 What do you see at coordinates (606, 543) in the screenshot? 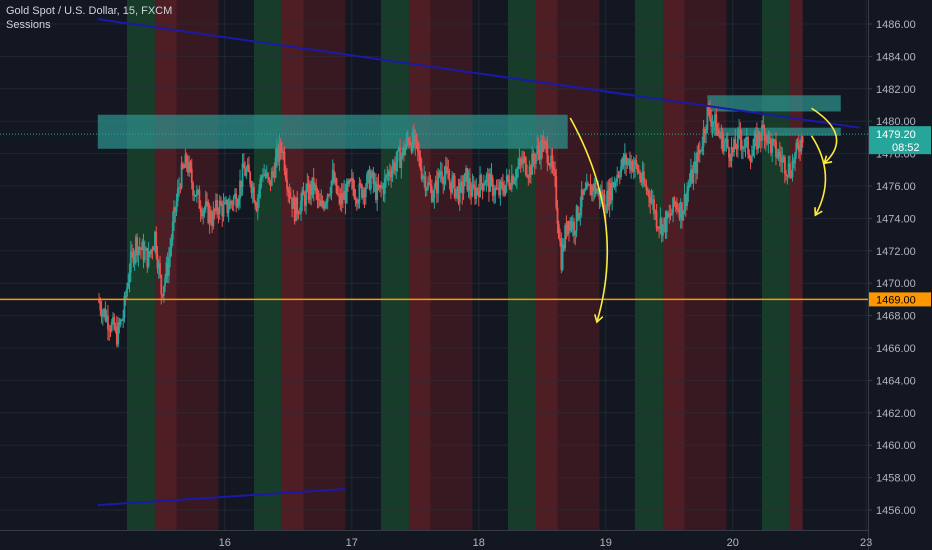
I see `time-tick-label: 19` at bounding box center [606, 543].